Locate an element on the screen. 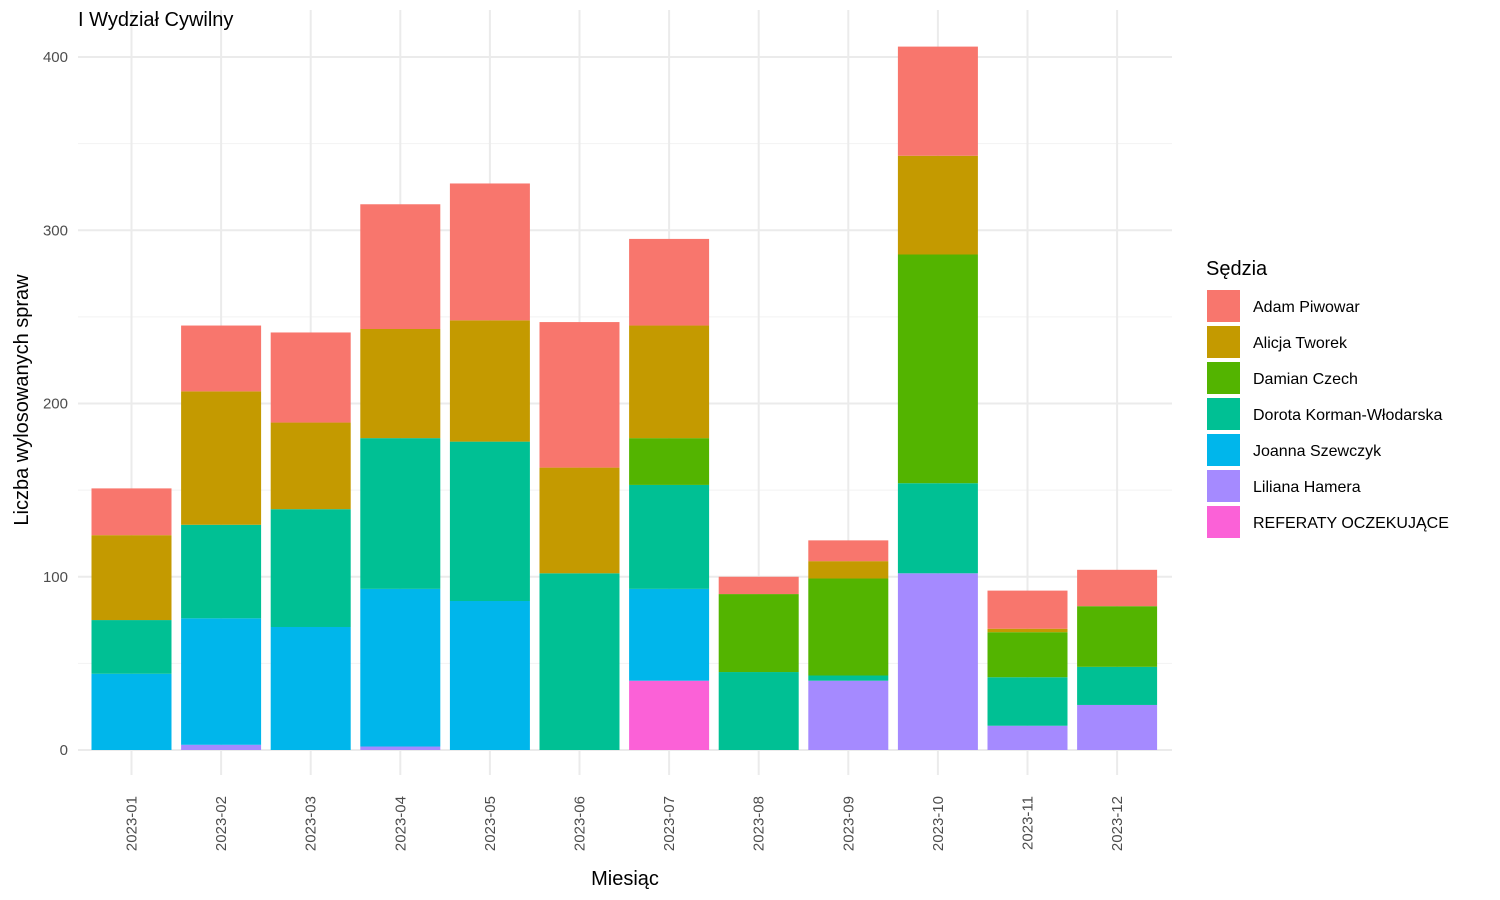 This screenshot has width=1500, height=900. y-tick-label: 100 is located at coordinates (55, 577).